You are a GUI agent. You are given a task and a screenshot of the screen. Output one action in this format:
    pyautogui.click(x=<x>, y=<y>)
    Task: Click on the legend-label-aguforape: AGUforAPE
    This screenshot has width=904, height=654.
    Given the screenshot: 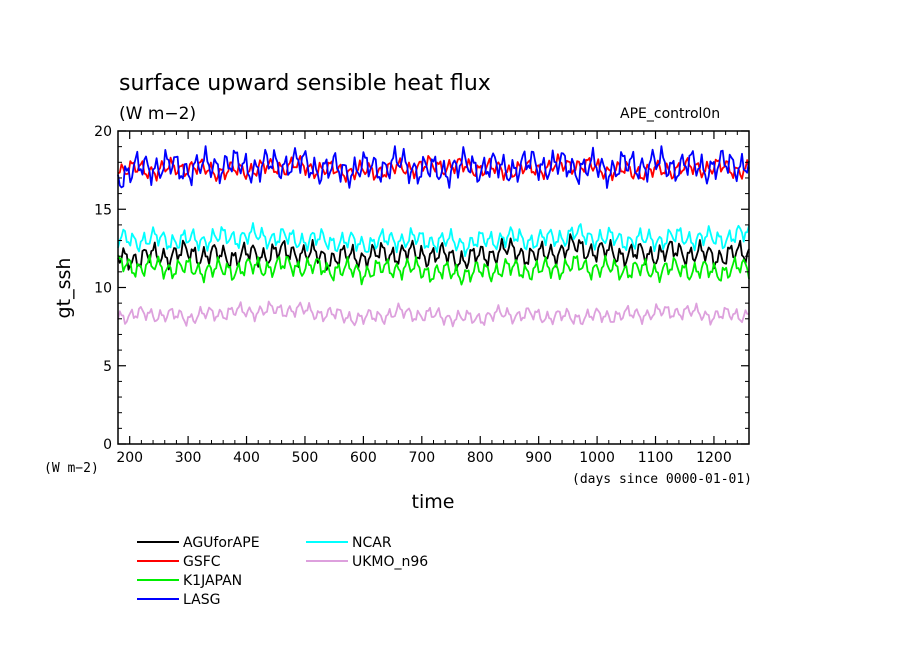 What is the action you would take?
    pyautogui.click(x=221, y=543)
    